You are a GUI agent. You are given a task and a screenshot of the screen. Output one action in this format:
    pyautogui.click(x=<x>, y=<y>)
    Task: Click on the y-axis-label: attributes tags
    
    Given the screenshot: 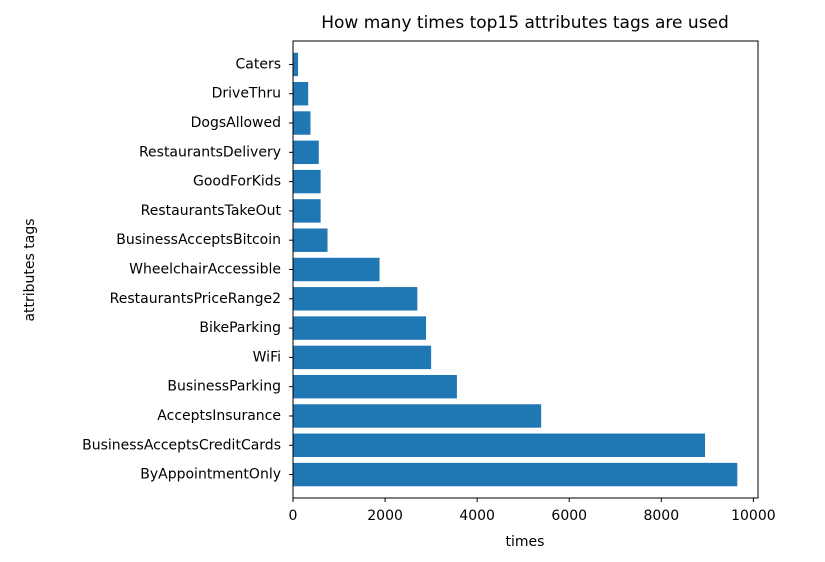 What is the action you would take?
    pyautogui.click(x=30, y=269)
    